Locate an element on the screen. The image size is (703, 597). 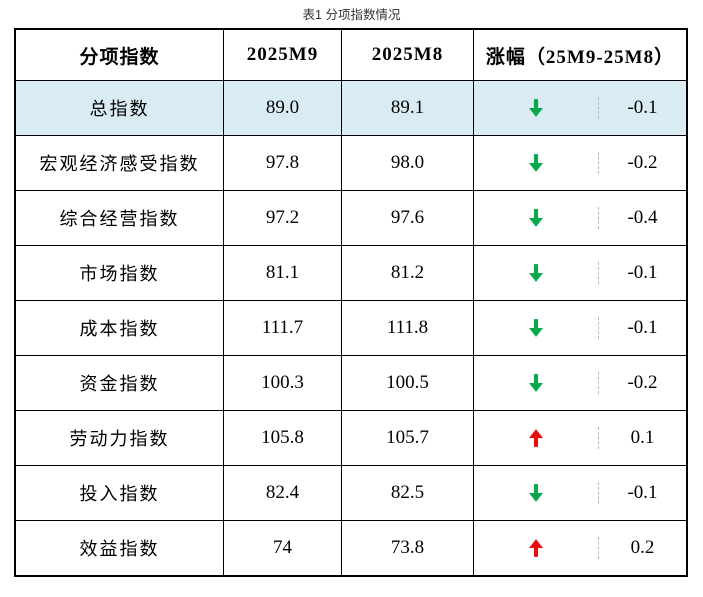
change-value: -0.4 is located at coordinates (642, 218).